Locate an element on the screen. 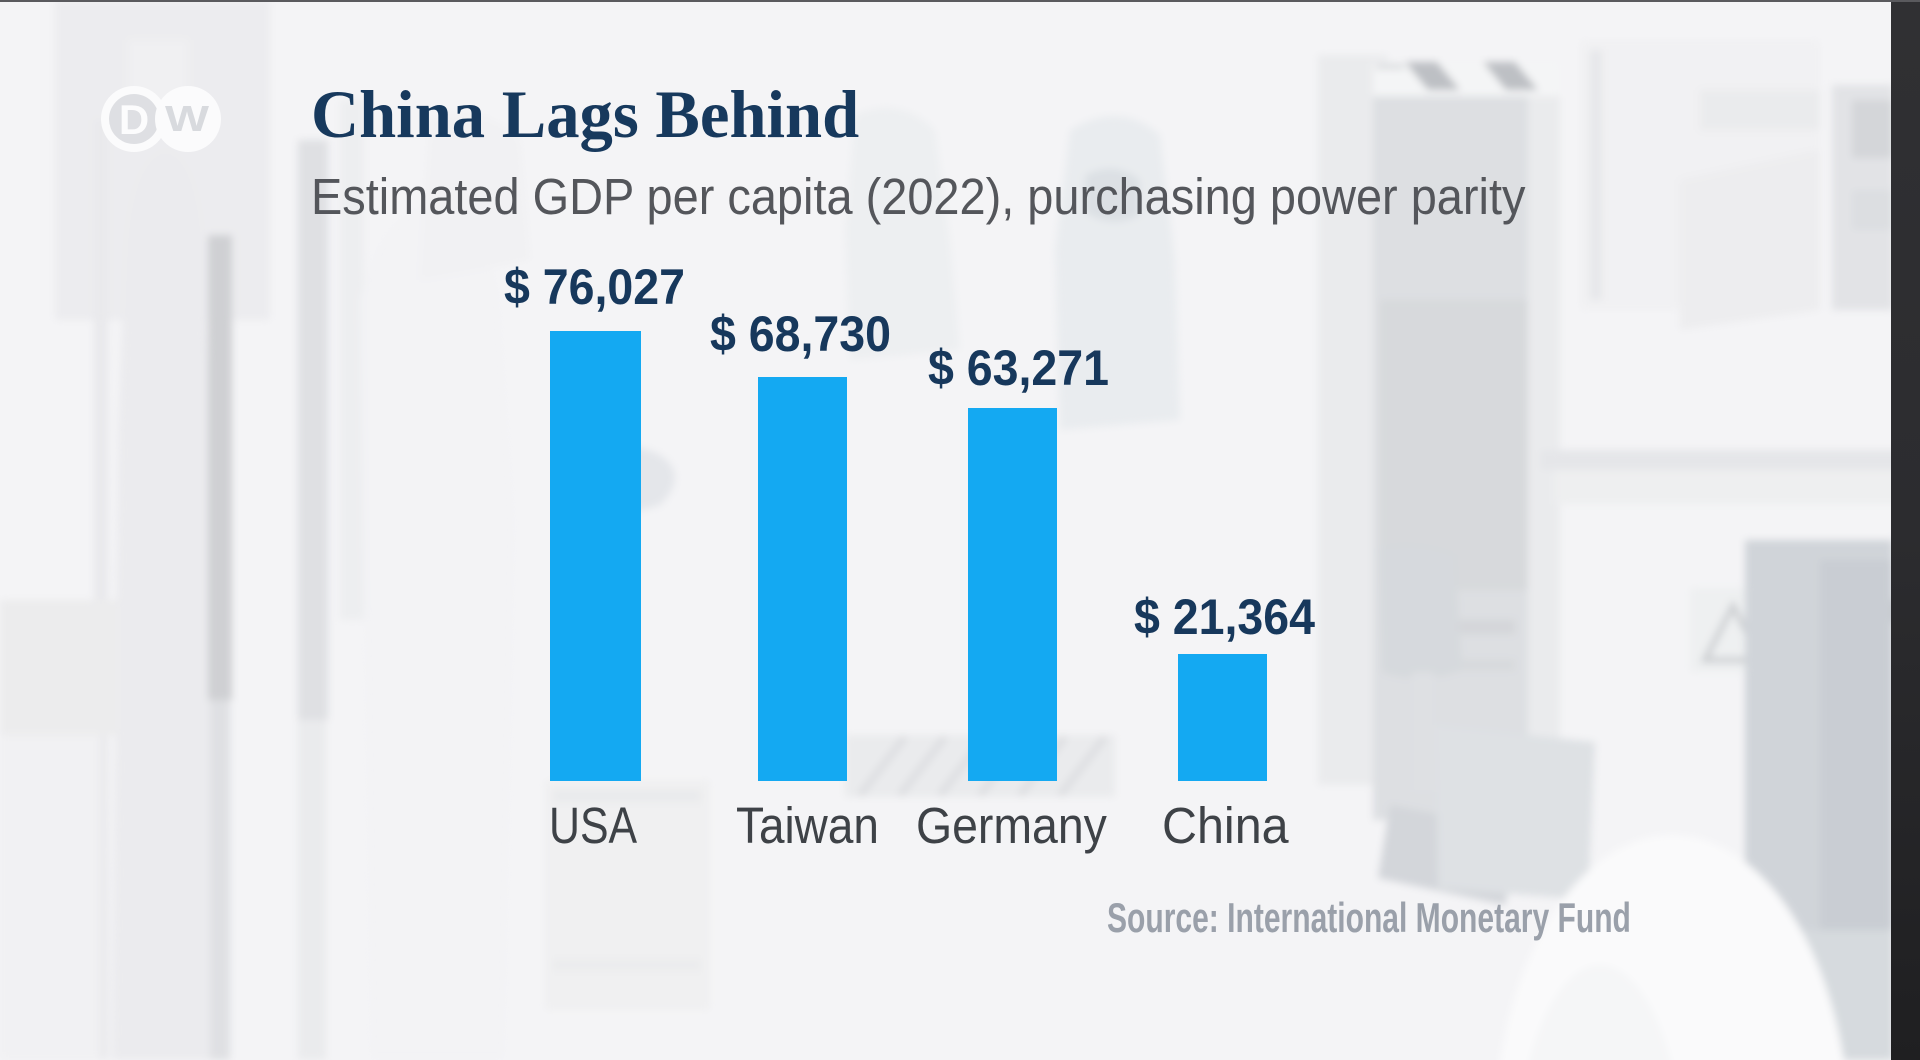 This screenshot has height=1060, width=1920. svg-text: D is located at coordinates (134, 119).